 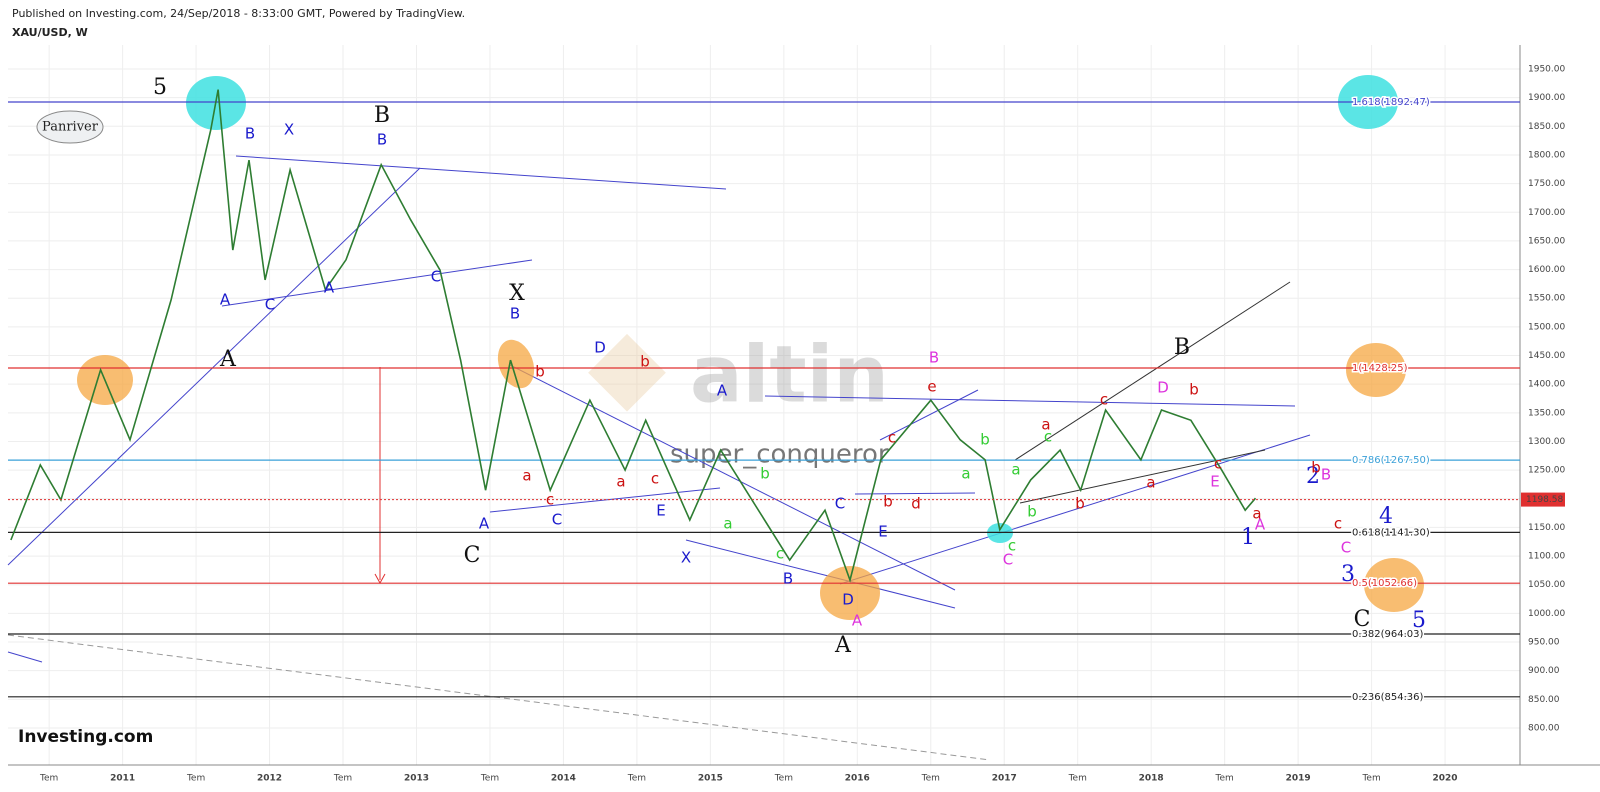 What do you see at coordinates (1546, 241) in the screenshot?
I see `y-tick-label: 1650.00` at bounding box center [1546, 241].